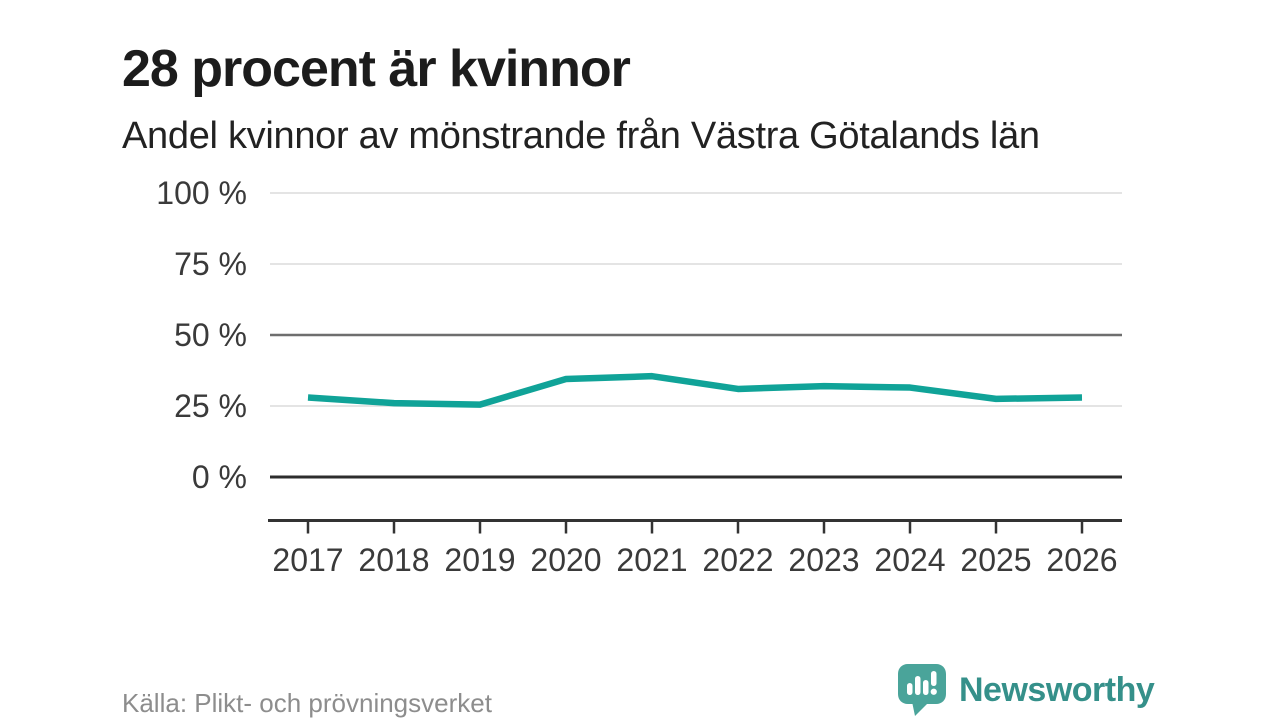 Image resolution: width=1280 pixels, height=720 pixels. What do you see at coordinates (565, 560) in the screenshot?
I see `x-tick-label: 2020` at bounding box center [565, 560].